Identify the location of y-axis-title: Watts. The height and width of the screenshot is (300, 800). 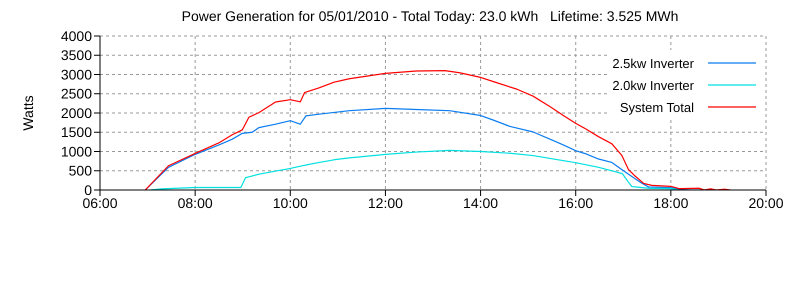
(28, 113).